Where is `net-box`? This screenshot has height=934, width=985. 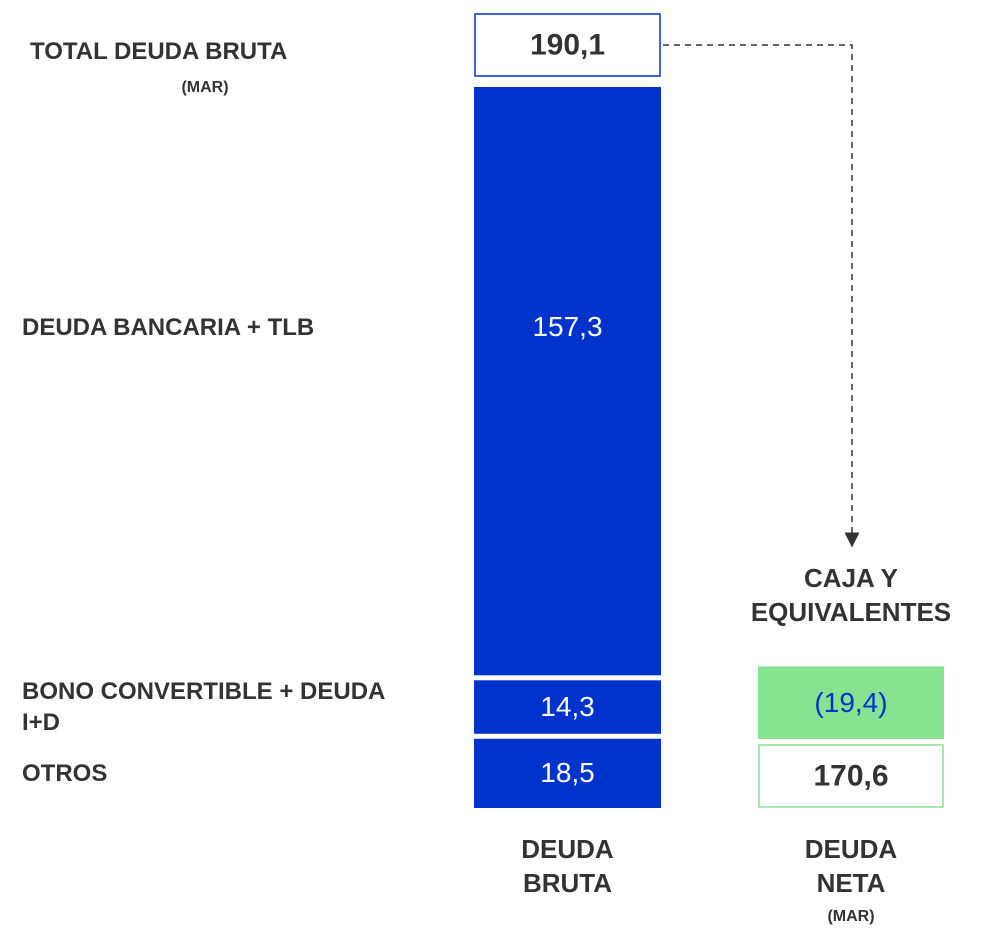
net-box is located at coordinates (851, 776).